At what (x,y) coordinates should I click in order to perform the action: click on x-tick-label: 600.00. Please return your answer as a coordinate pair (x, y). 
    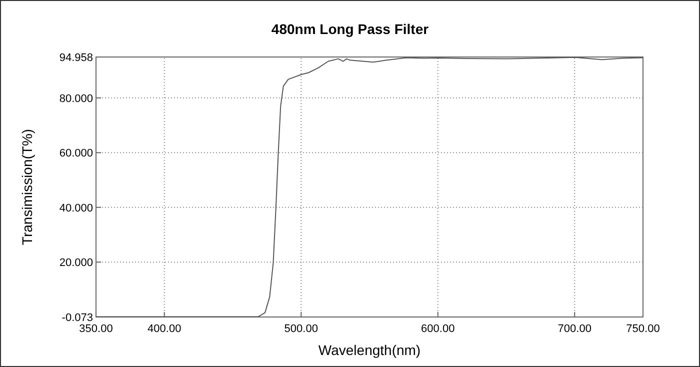
    Looking at the image, I should click on (438, 329).